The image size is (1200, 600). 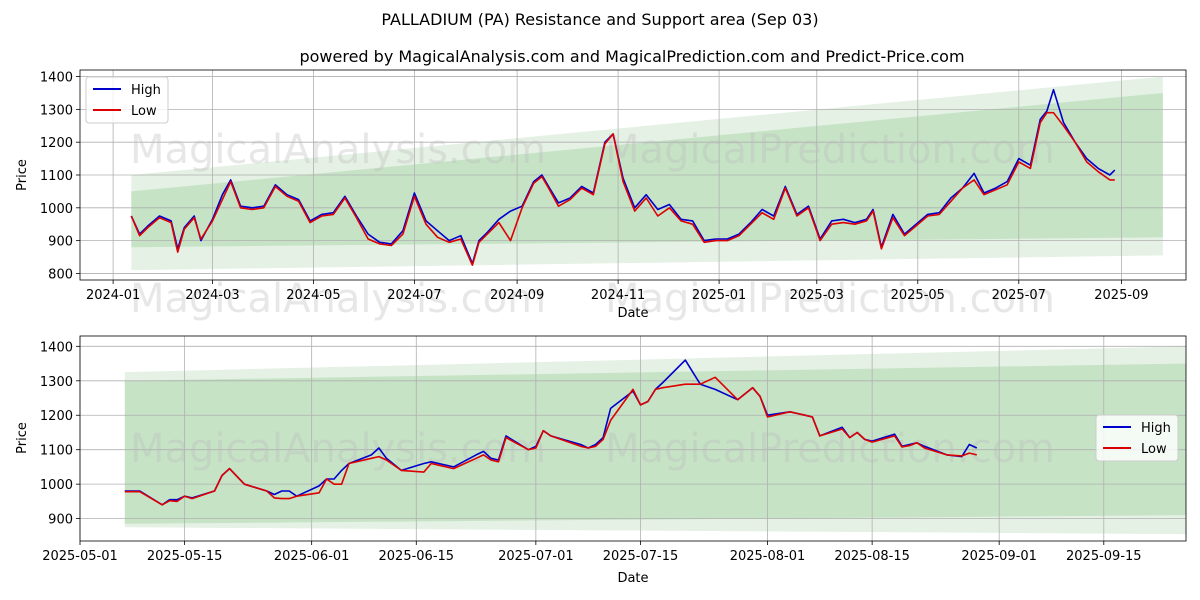 What do you see at coordinates (1019, 295) in the screenshot?
I see `top-x-tick-label: 2025-07` at bounding box center [1019, 295].